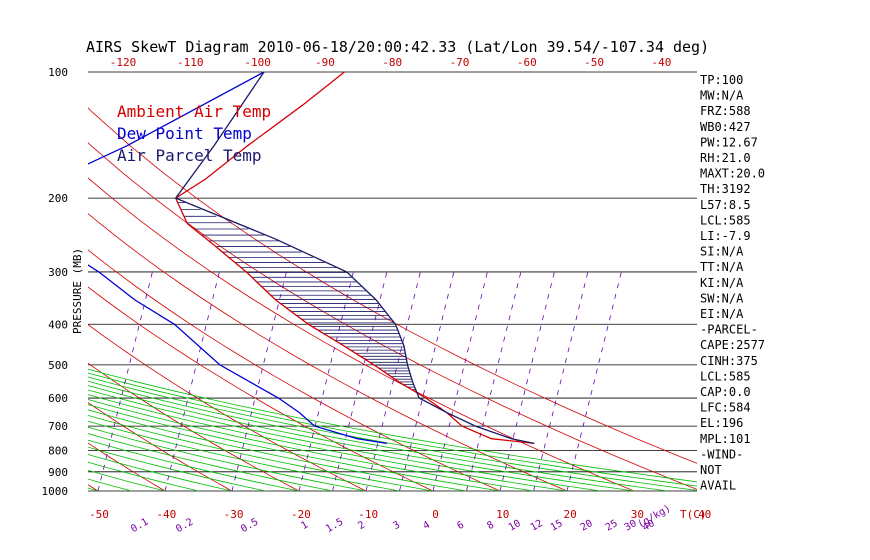  I want to click on mixing-ratio-label: 6, so click(460, 526).